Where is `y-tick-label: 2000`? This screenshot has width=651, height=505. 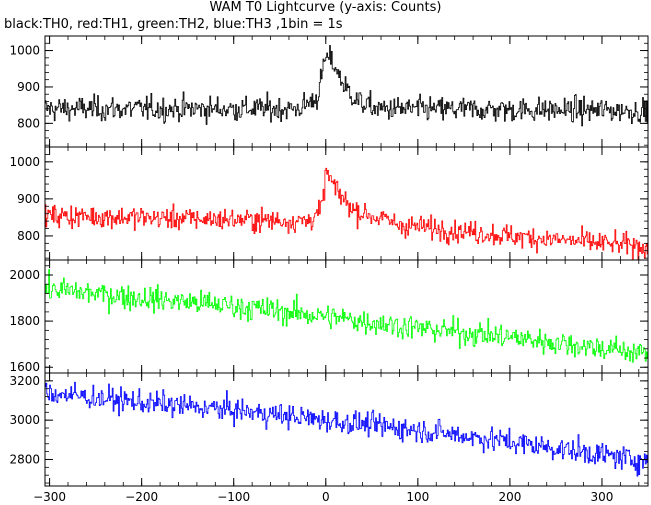 y-tick-label: 2000 is located at coordinates (24, 275).